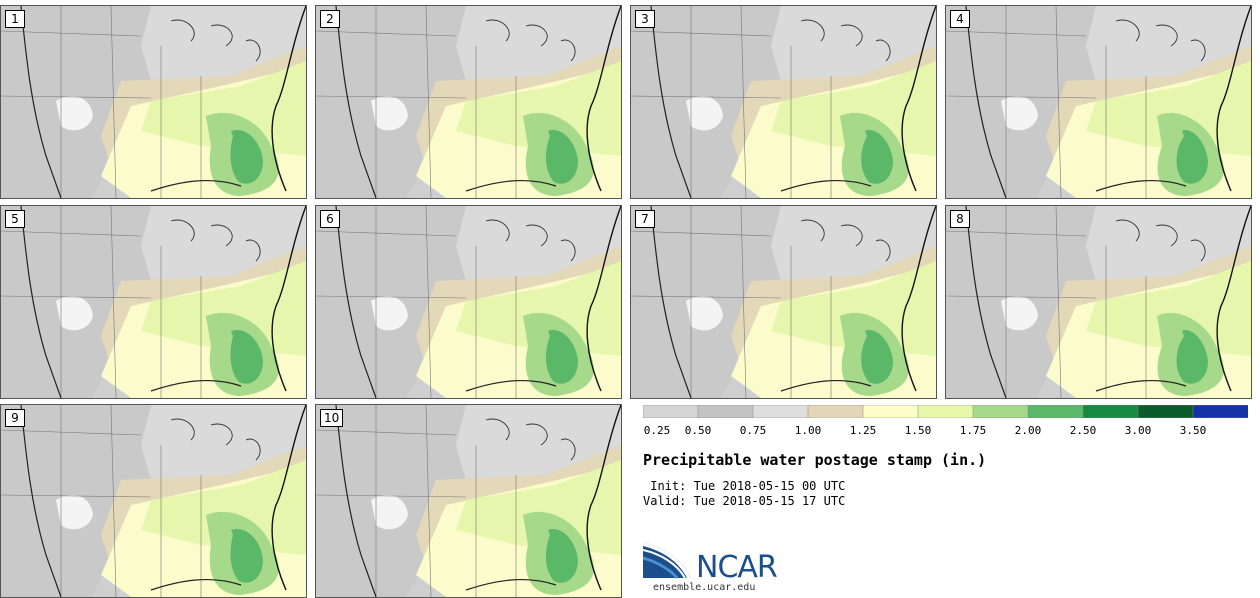 The image size is (1260, 598). Describe the element at coordinates (698, 430) in the screenshot. I see `colorbar-tick-label: 0.50` at that location.